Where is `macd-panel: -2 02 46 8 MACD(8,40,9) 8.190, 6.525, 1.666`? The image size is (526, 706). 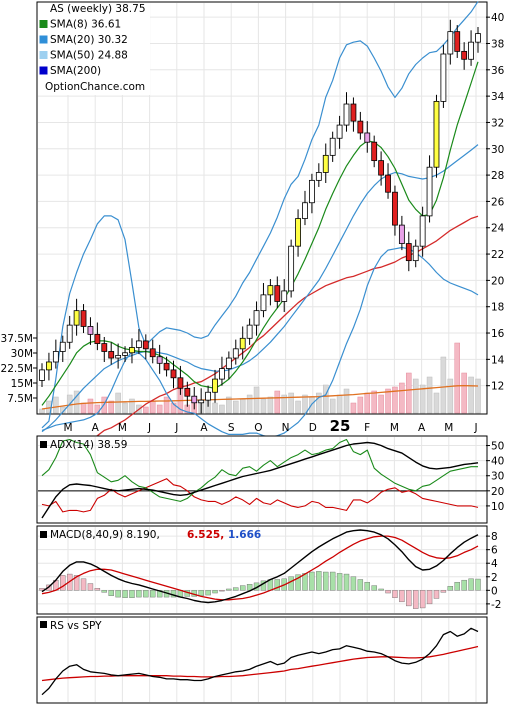 macd-panel: -2 02 46 8 MACD(8,40,9) 8.190, 6.525, 1.666 is located at coordinates (268, 570).